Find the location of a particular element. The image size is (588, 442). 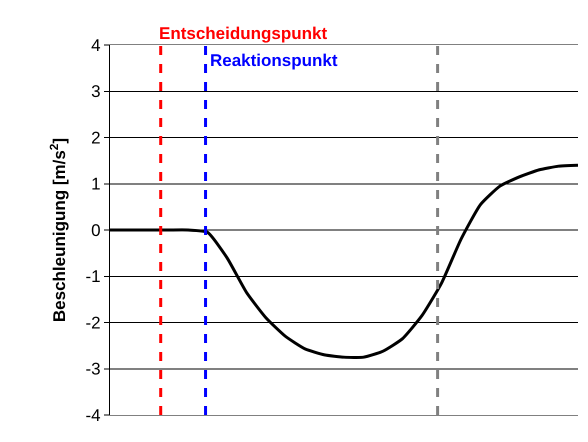

y-tick-label: -4 is located at coordinates (93, 415).